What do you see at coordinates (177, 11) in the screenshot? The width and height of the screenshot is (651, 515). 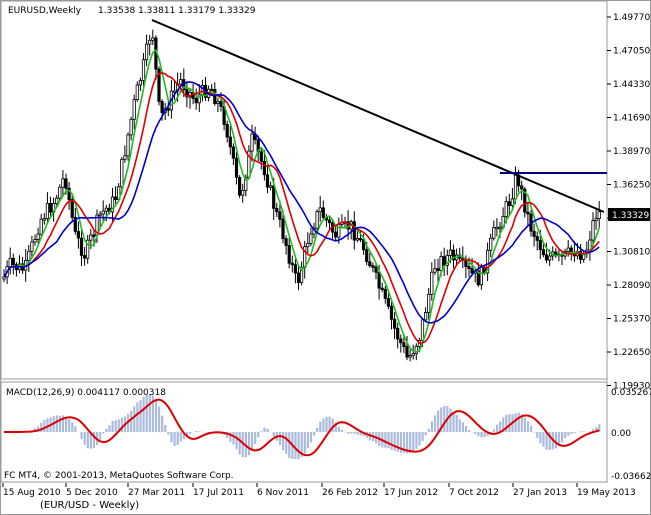 I see `ohlc-readout: 1.33538 1.33811 1.33179 1.33329` at bounding box center [177, 11].